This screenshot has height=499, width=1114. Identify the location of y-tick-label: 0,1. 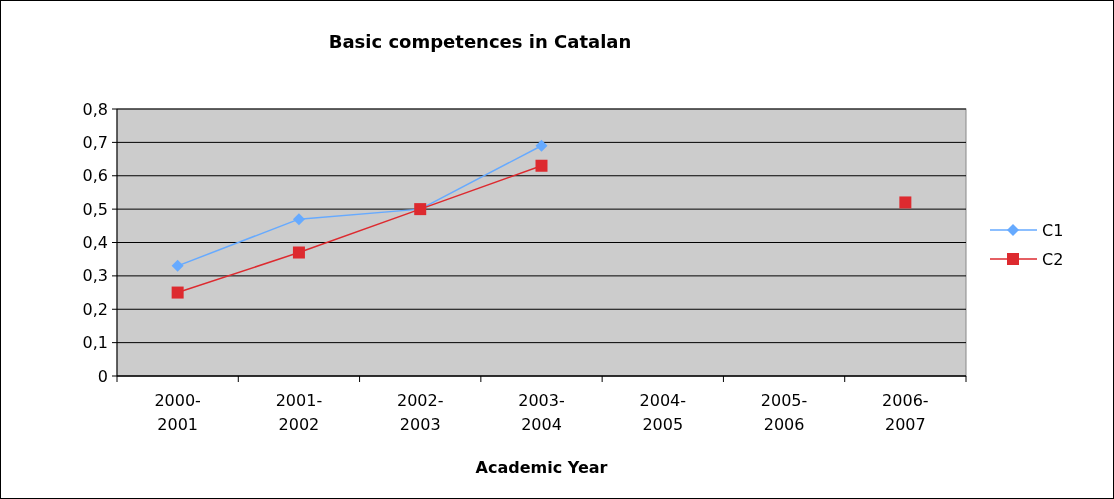
(95, 343).